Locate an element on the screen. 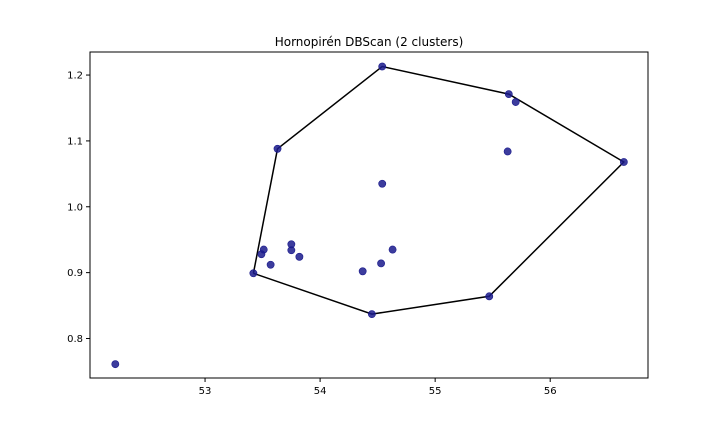  y-tick-label: 0.8 is located at coordinates (75, 339).